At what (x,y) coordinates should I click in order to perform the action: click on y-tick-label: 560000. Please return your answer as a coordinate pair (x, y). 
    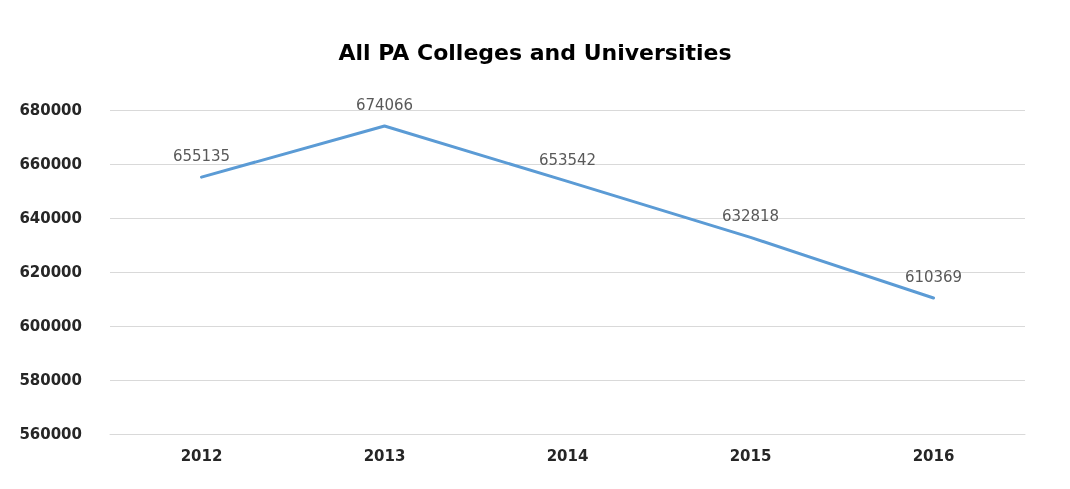
    Looking at the image, I should click on (50, 434).